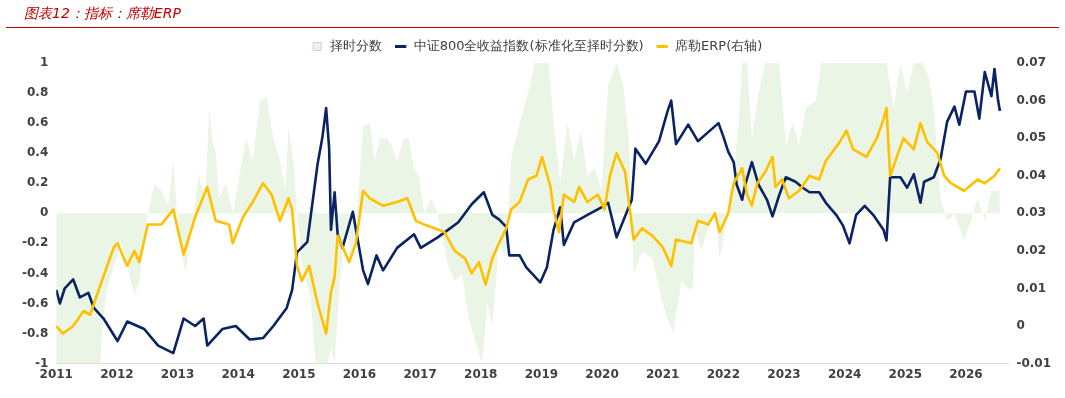  I want to click on legend-label: 席勒ERP(右轴), so click(719, 45).